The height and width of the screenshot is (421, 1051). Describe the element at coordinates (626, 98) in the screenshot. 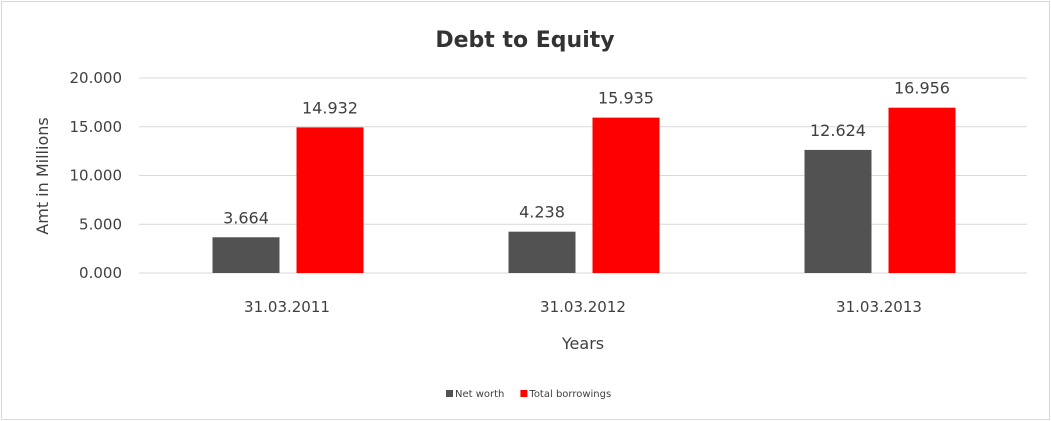

I see `data-label: 15.935` at that location.